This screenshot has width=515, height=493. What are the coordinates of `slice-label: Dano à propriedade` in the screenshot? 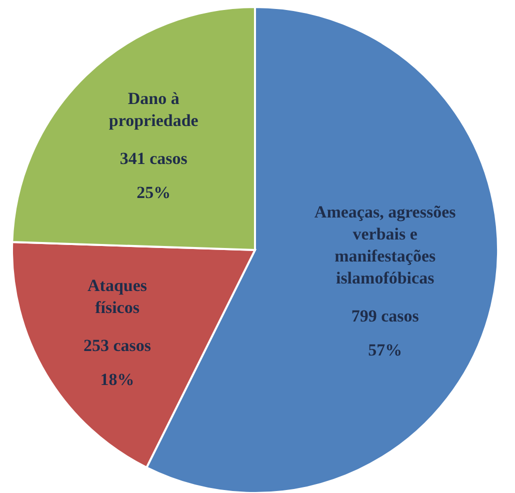 It's located at (153, 109).